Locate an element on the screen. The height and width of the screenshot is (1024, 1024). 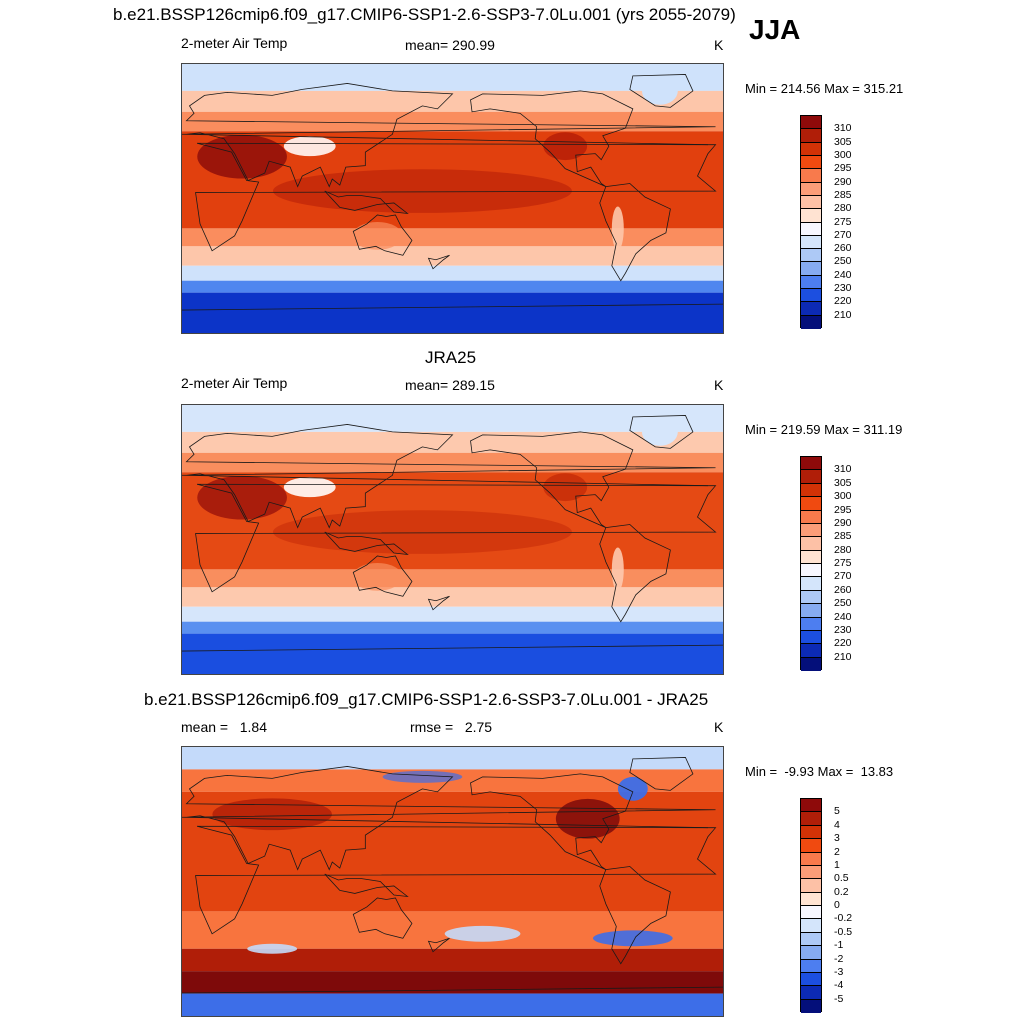
panel-2-title: JRA25 is located at coordinates (451, 357).